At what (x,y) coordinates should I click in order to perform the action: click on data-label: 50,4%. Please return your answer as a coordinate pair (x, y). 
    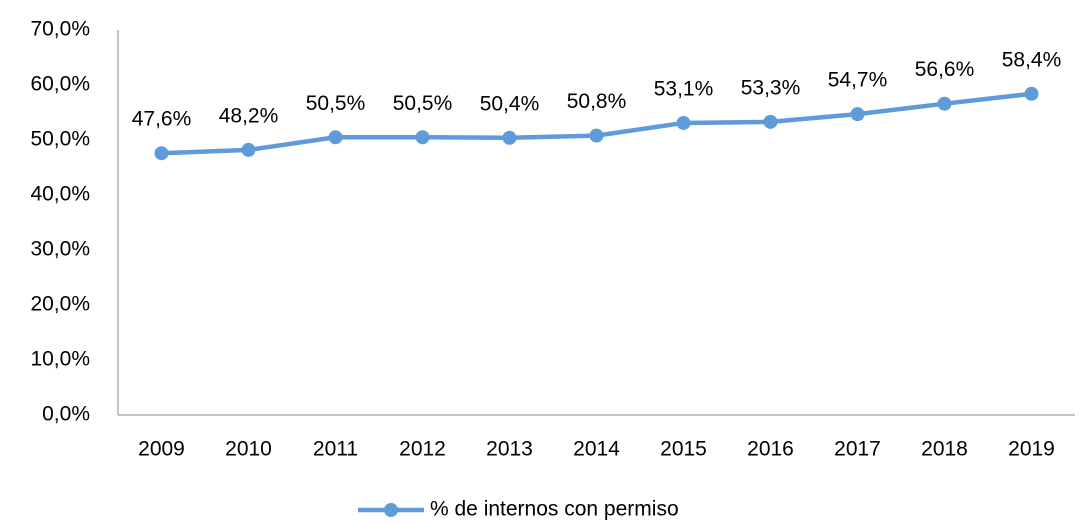
    Looking at the image, I should click on (510, 103).